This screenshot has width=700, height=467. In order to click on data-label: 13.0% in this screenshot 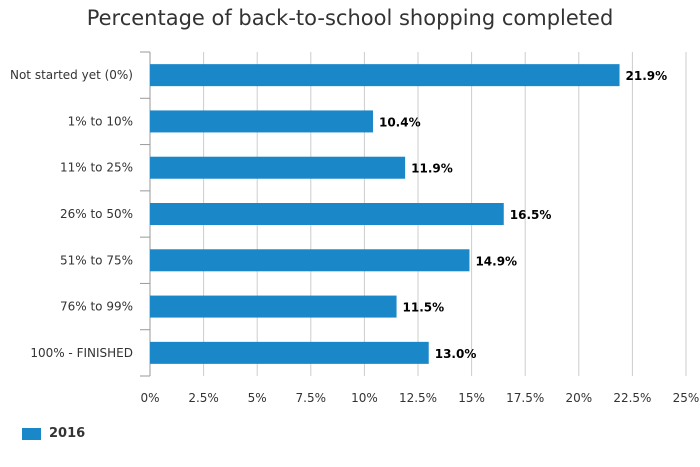, I will do `click(456, 354)`.